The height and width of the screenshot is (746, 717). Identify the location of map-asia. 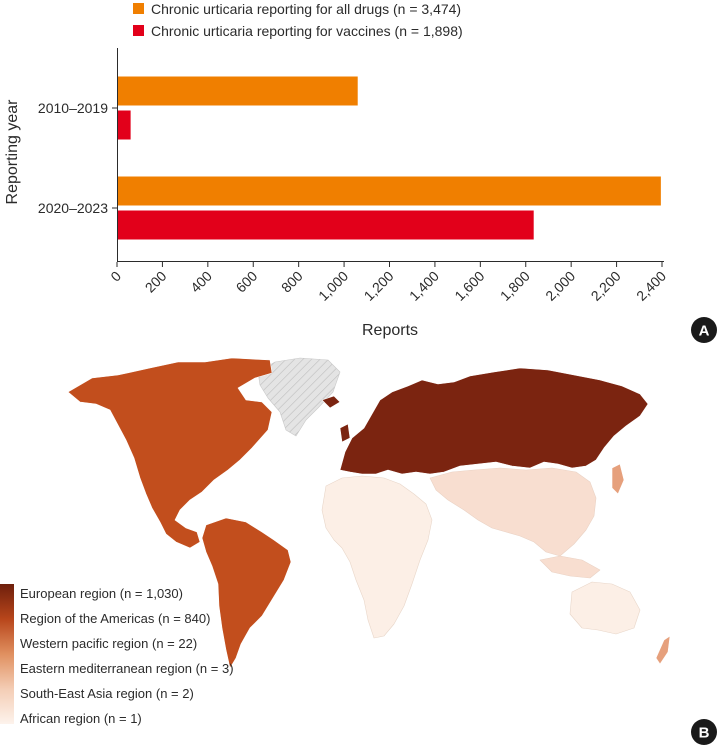
(513, 512).